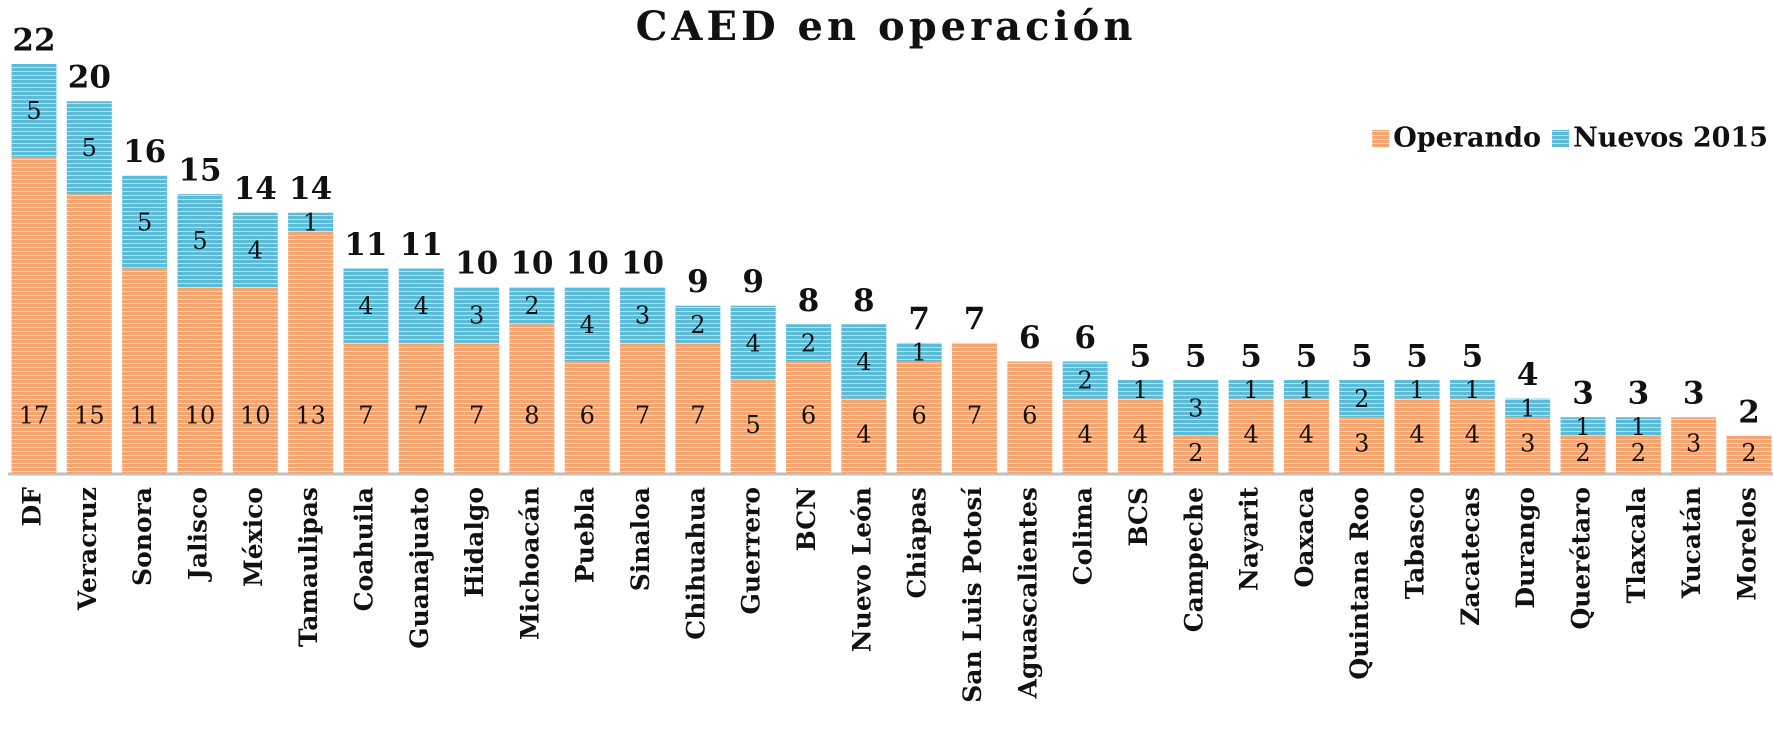 Image resolution: width=1773 pixels, height=746 pixels. What do you see at coordinates (1670, 138) in the screenshot?
I see `legend-label: Nuevos 2015` at bounding box center [1670, 138].